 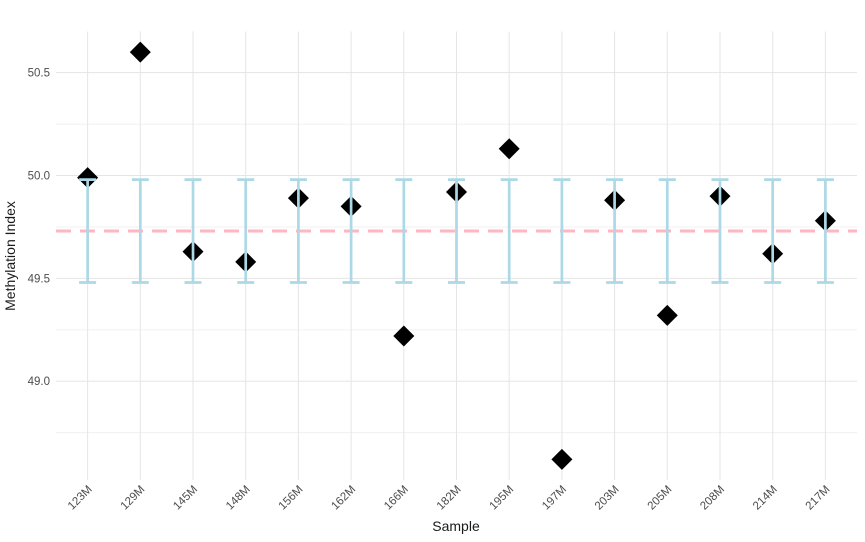 What do you see at coordinates (712, 498) in the screenshot?
I see `x-tick-label-208M: 208M` at bounding box center [712, 498].